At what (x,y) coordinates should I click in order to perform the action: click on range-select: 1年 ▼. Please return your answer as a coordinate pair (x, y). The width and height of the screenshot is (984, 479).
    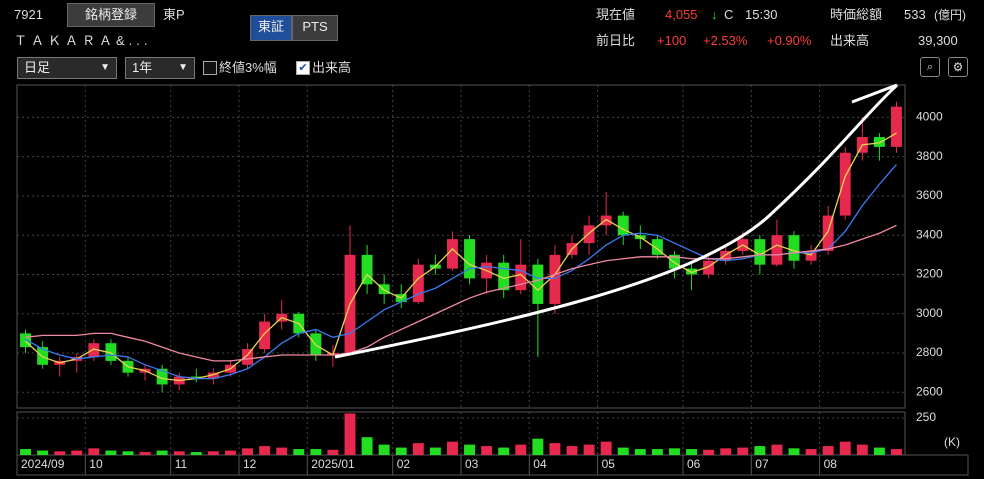
    Looking at the image, I should click on (160, 68).